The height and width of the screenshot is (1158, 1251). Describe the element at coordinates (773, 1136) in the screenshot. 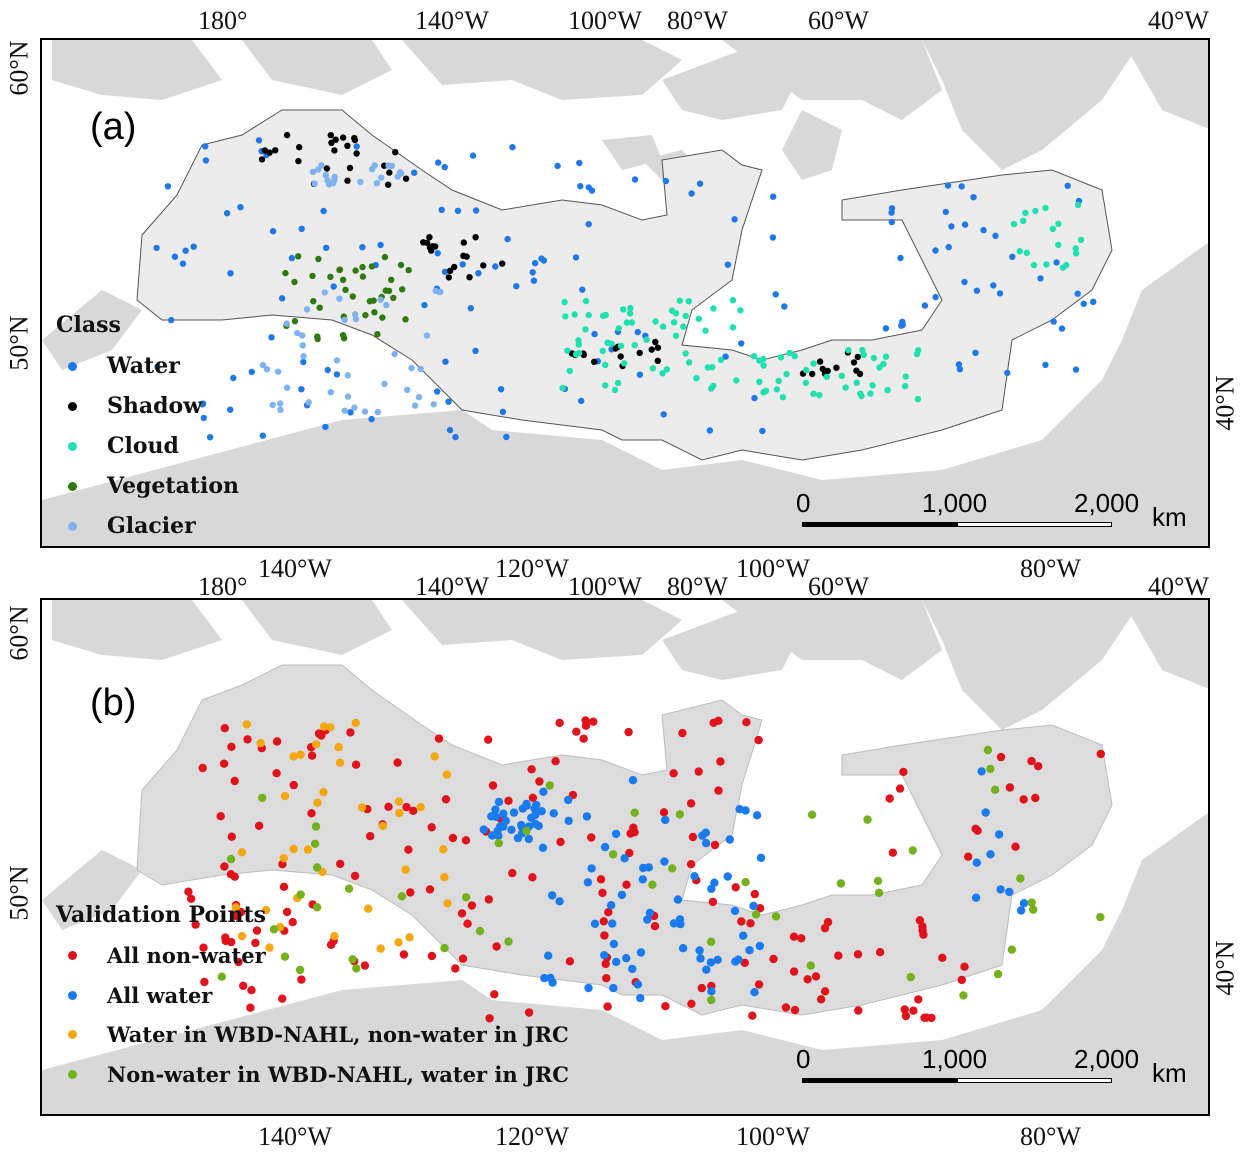

I see `panel-b-bottom-label-100w: 100°W` at that location.